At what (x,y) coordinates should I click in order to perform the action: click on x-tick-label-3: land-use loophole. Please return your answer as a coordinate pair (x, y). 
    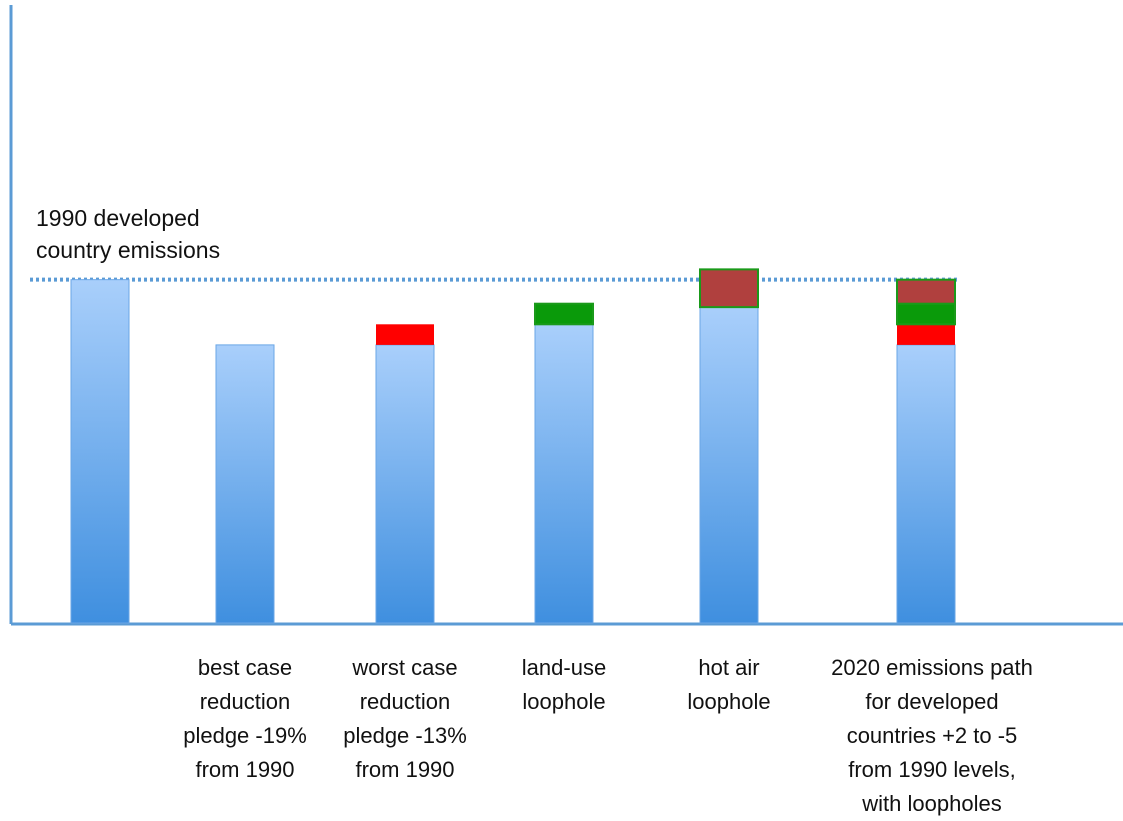
    Looking at the image, I should click on (564, 684).